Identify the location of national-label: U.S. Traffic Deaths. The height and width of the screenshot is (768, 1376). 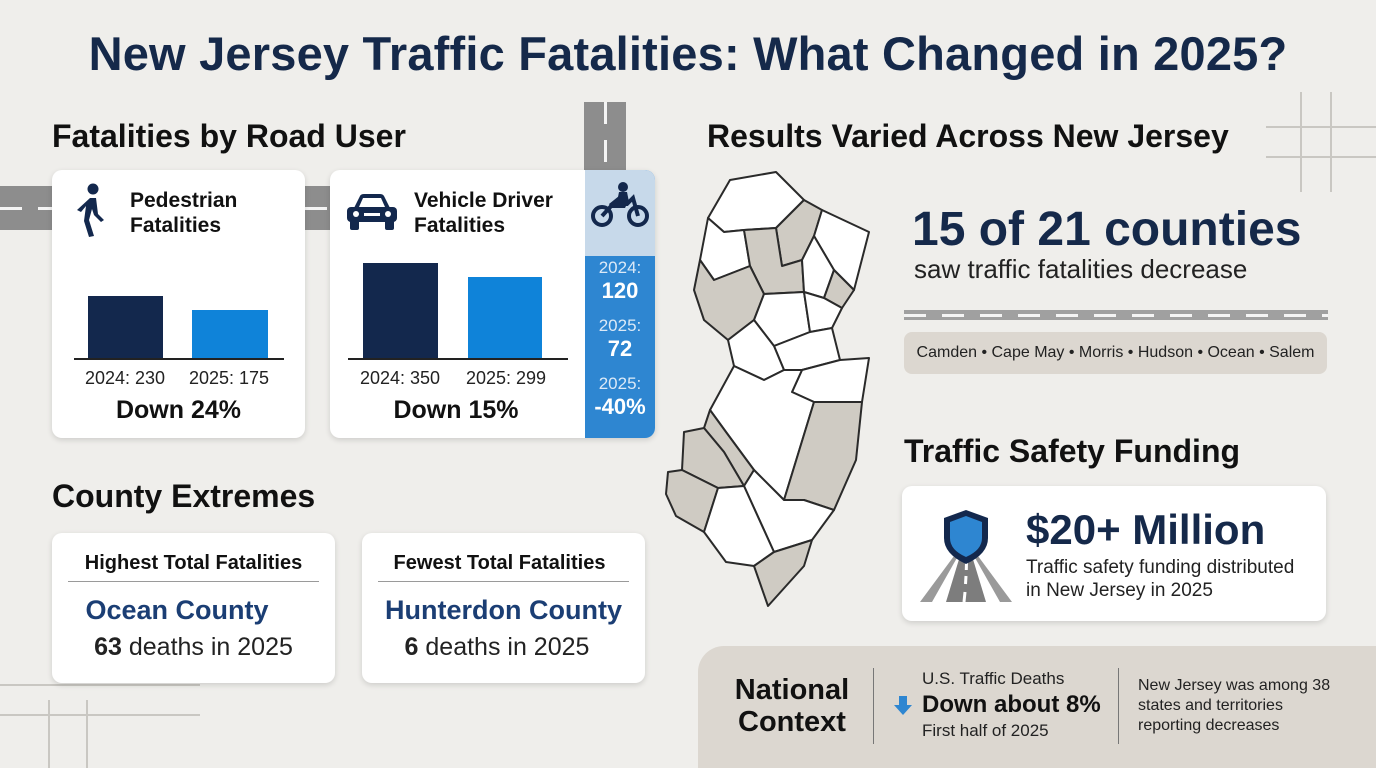
(993, 678).